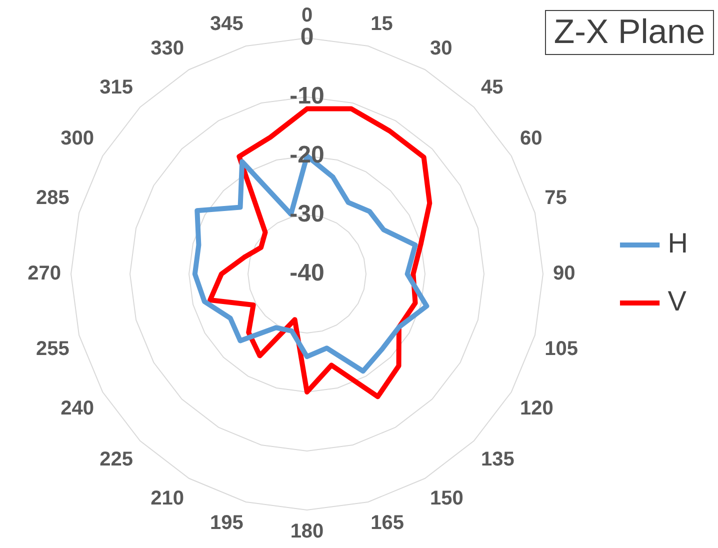  I want to click on spoke-label: 180, so click(307, 531).